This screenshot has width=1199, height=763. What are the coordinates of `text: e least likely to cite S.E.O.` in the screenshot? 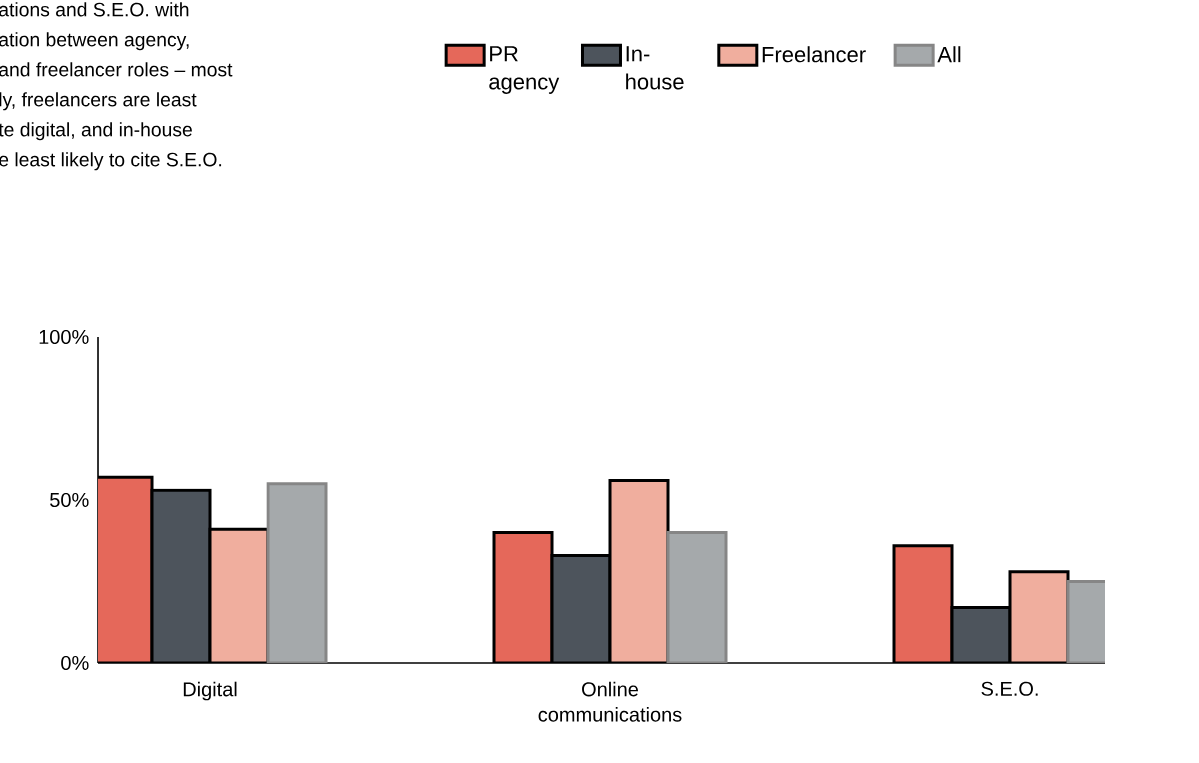 It's located at (111, 161).